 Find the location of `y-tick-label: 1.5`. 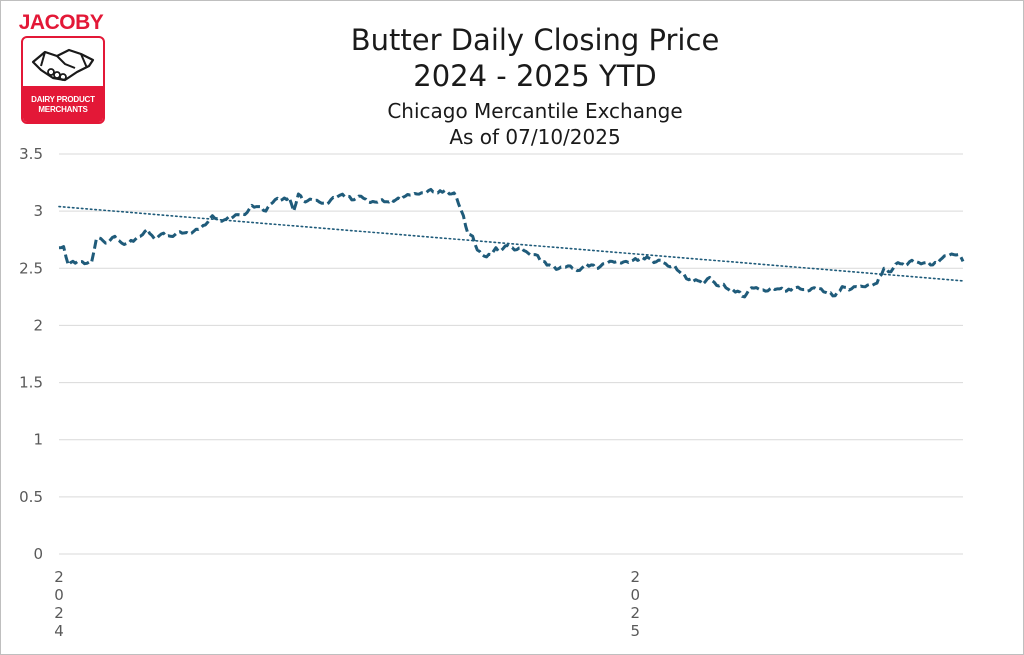

y-tick-label: 1.5 is located at coordinates (31, 383).